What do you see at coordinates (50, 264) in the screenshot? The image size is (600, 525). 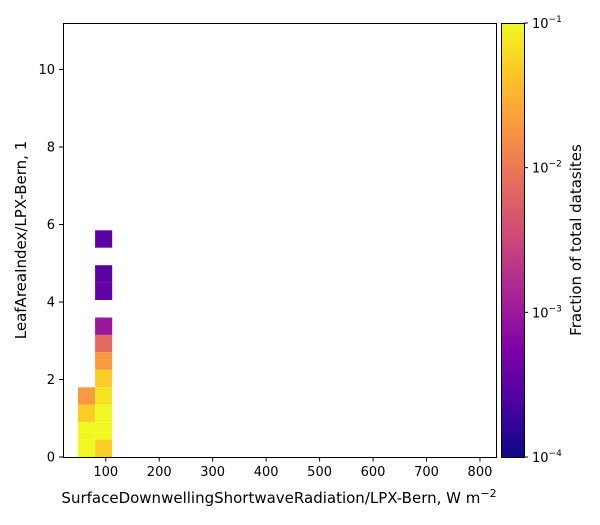 I see `y-axis: 0 2 4 6 8 10` at bounding box center [50, 264].